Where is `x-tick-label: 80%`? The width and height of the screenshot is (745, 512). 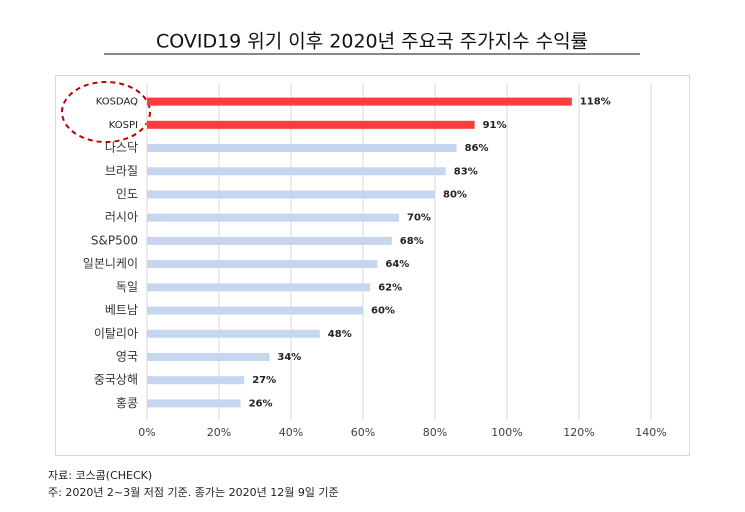 x-tick-label: 80% is located at coordinates (435, 432).